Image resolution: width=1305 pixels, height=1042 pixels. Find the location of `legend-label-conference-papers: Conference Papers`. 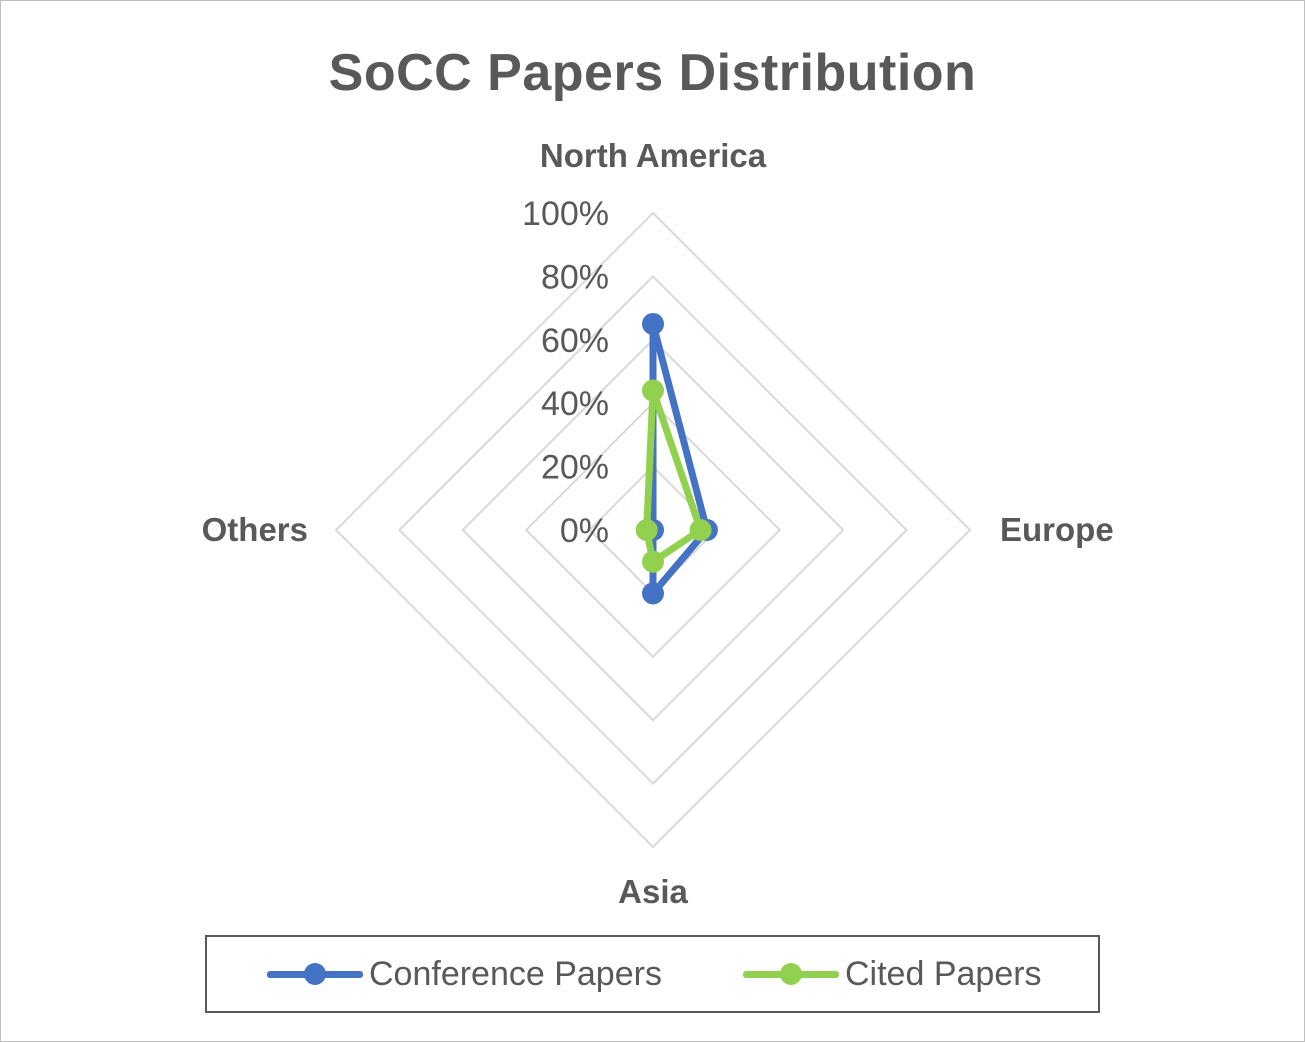

legend-label-conference-papers: Conference Papers is located at coordinates (515, 973).